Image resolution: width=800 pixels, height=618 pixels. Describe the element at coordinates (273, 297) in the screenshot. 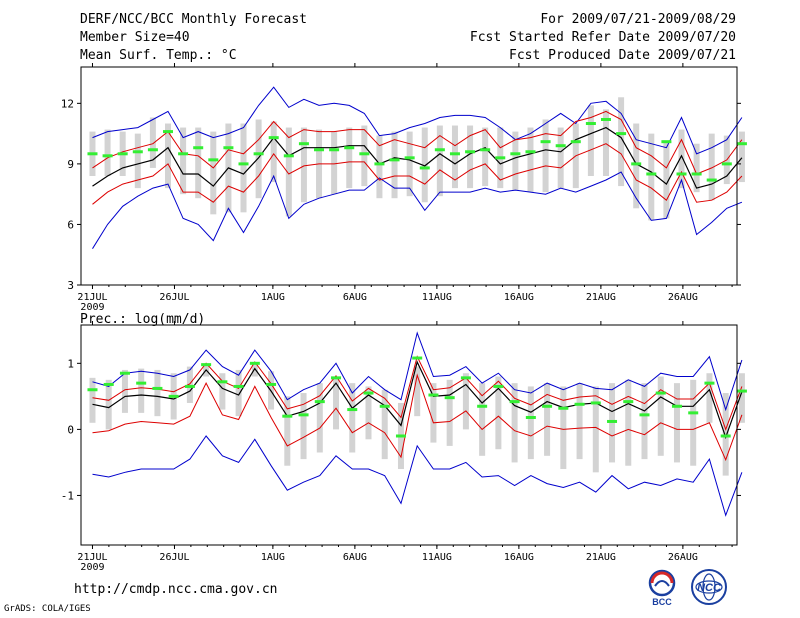

I see `temp-x-tick-label: 1AUG` at that location.